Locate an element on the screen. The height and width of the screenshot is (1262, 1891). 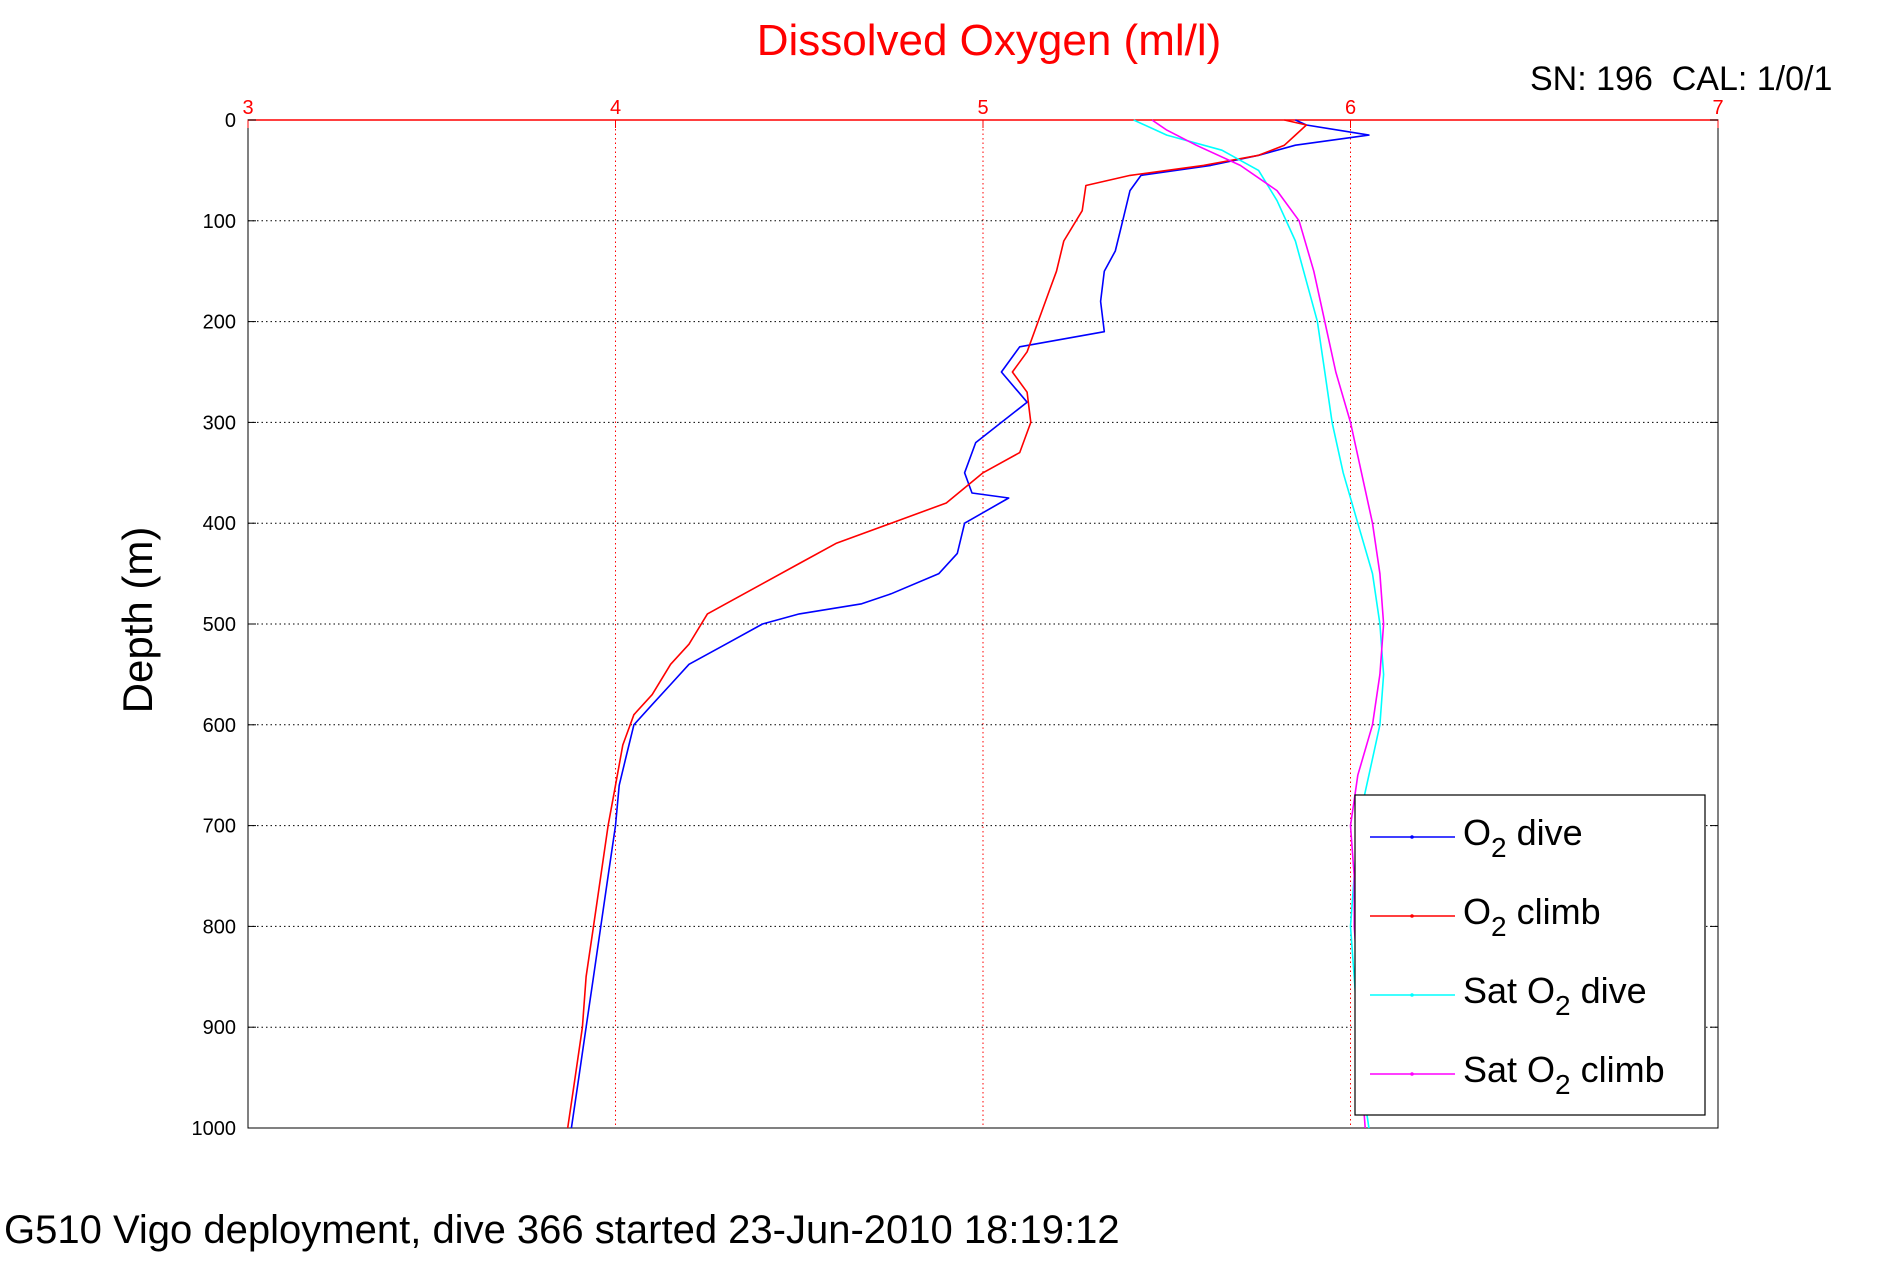
legend-box is located at coordinates (1530, 955).